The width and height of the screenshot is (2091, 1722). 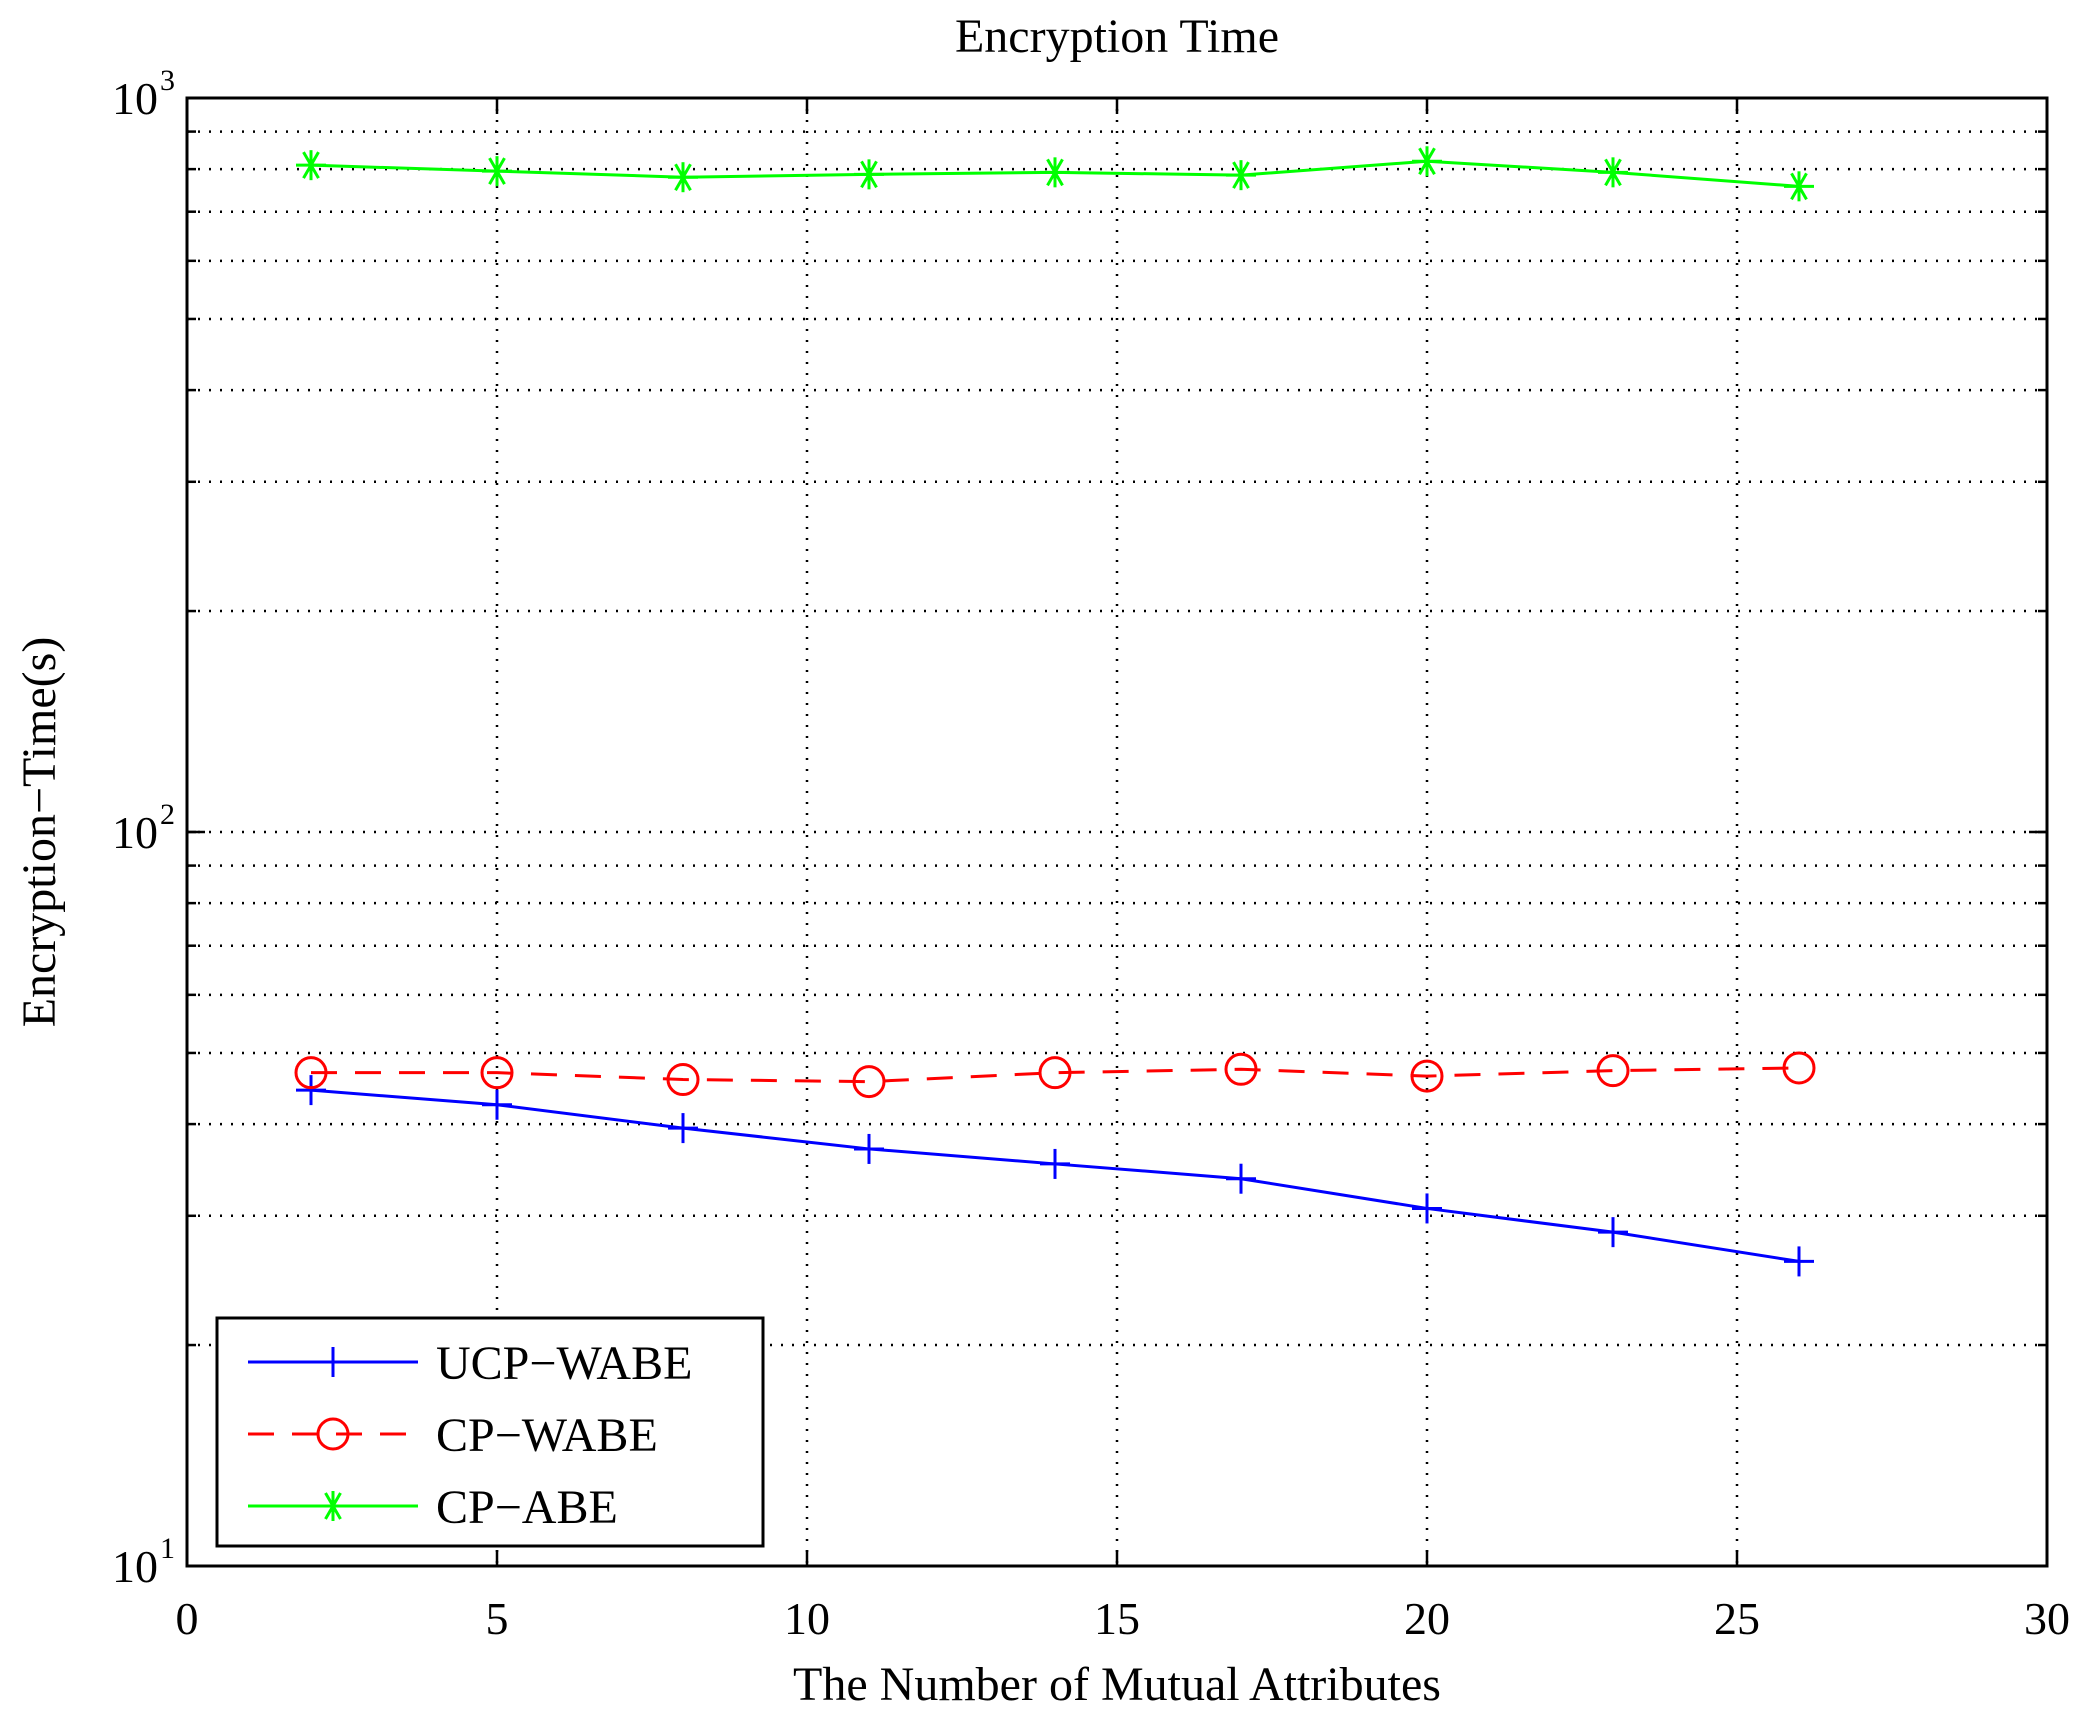 What do you see at coordinates (167, 814) in the screenshot?
I see `y-tick-exponent: 2` at bounding box center [167, 814].